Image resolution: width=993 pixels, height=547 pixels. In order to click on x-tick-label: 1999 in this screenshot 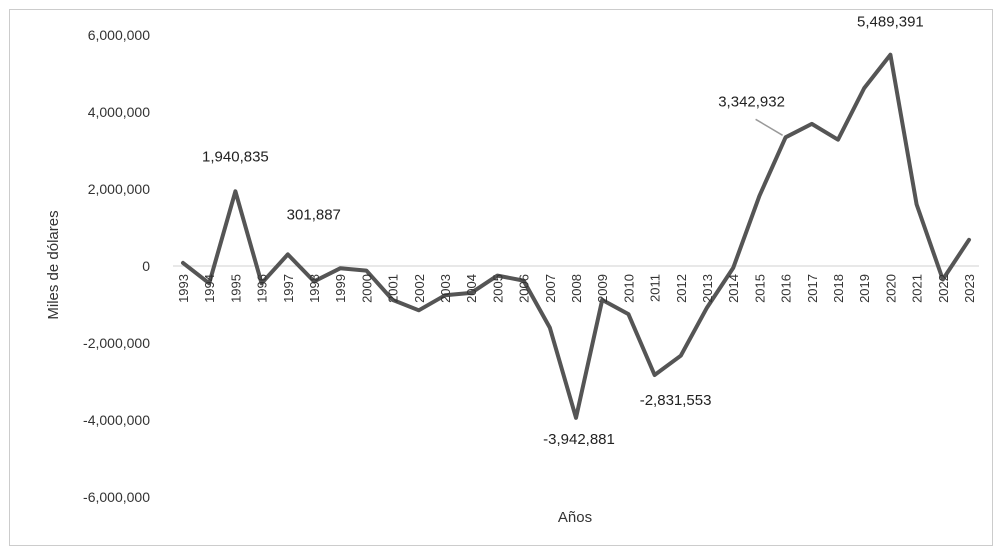, I will do `click(340, 288)`.